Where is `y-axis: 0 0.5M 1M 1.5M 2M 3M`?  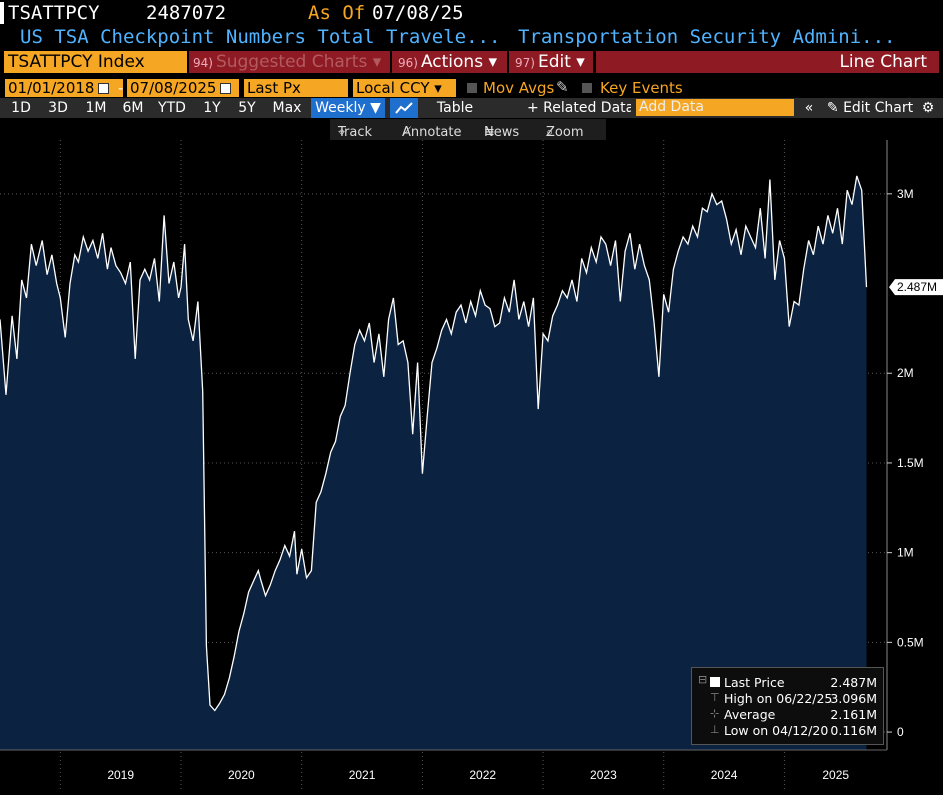 y-axis: 0 0.5M 1M 1.5M 2M 3M is located at coordinates (905, 445).